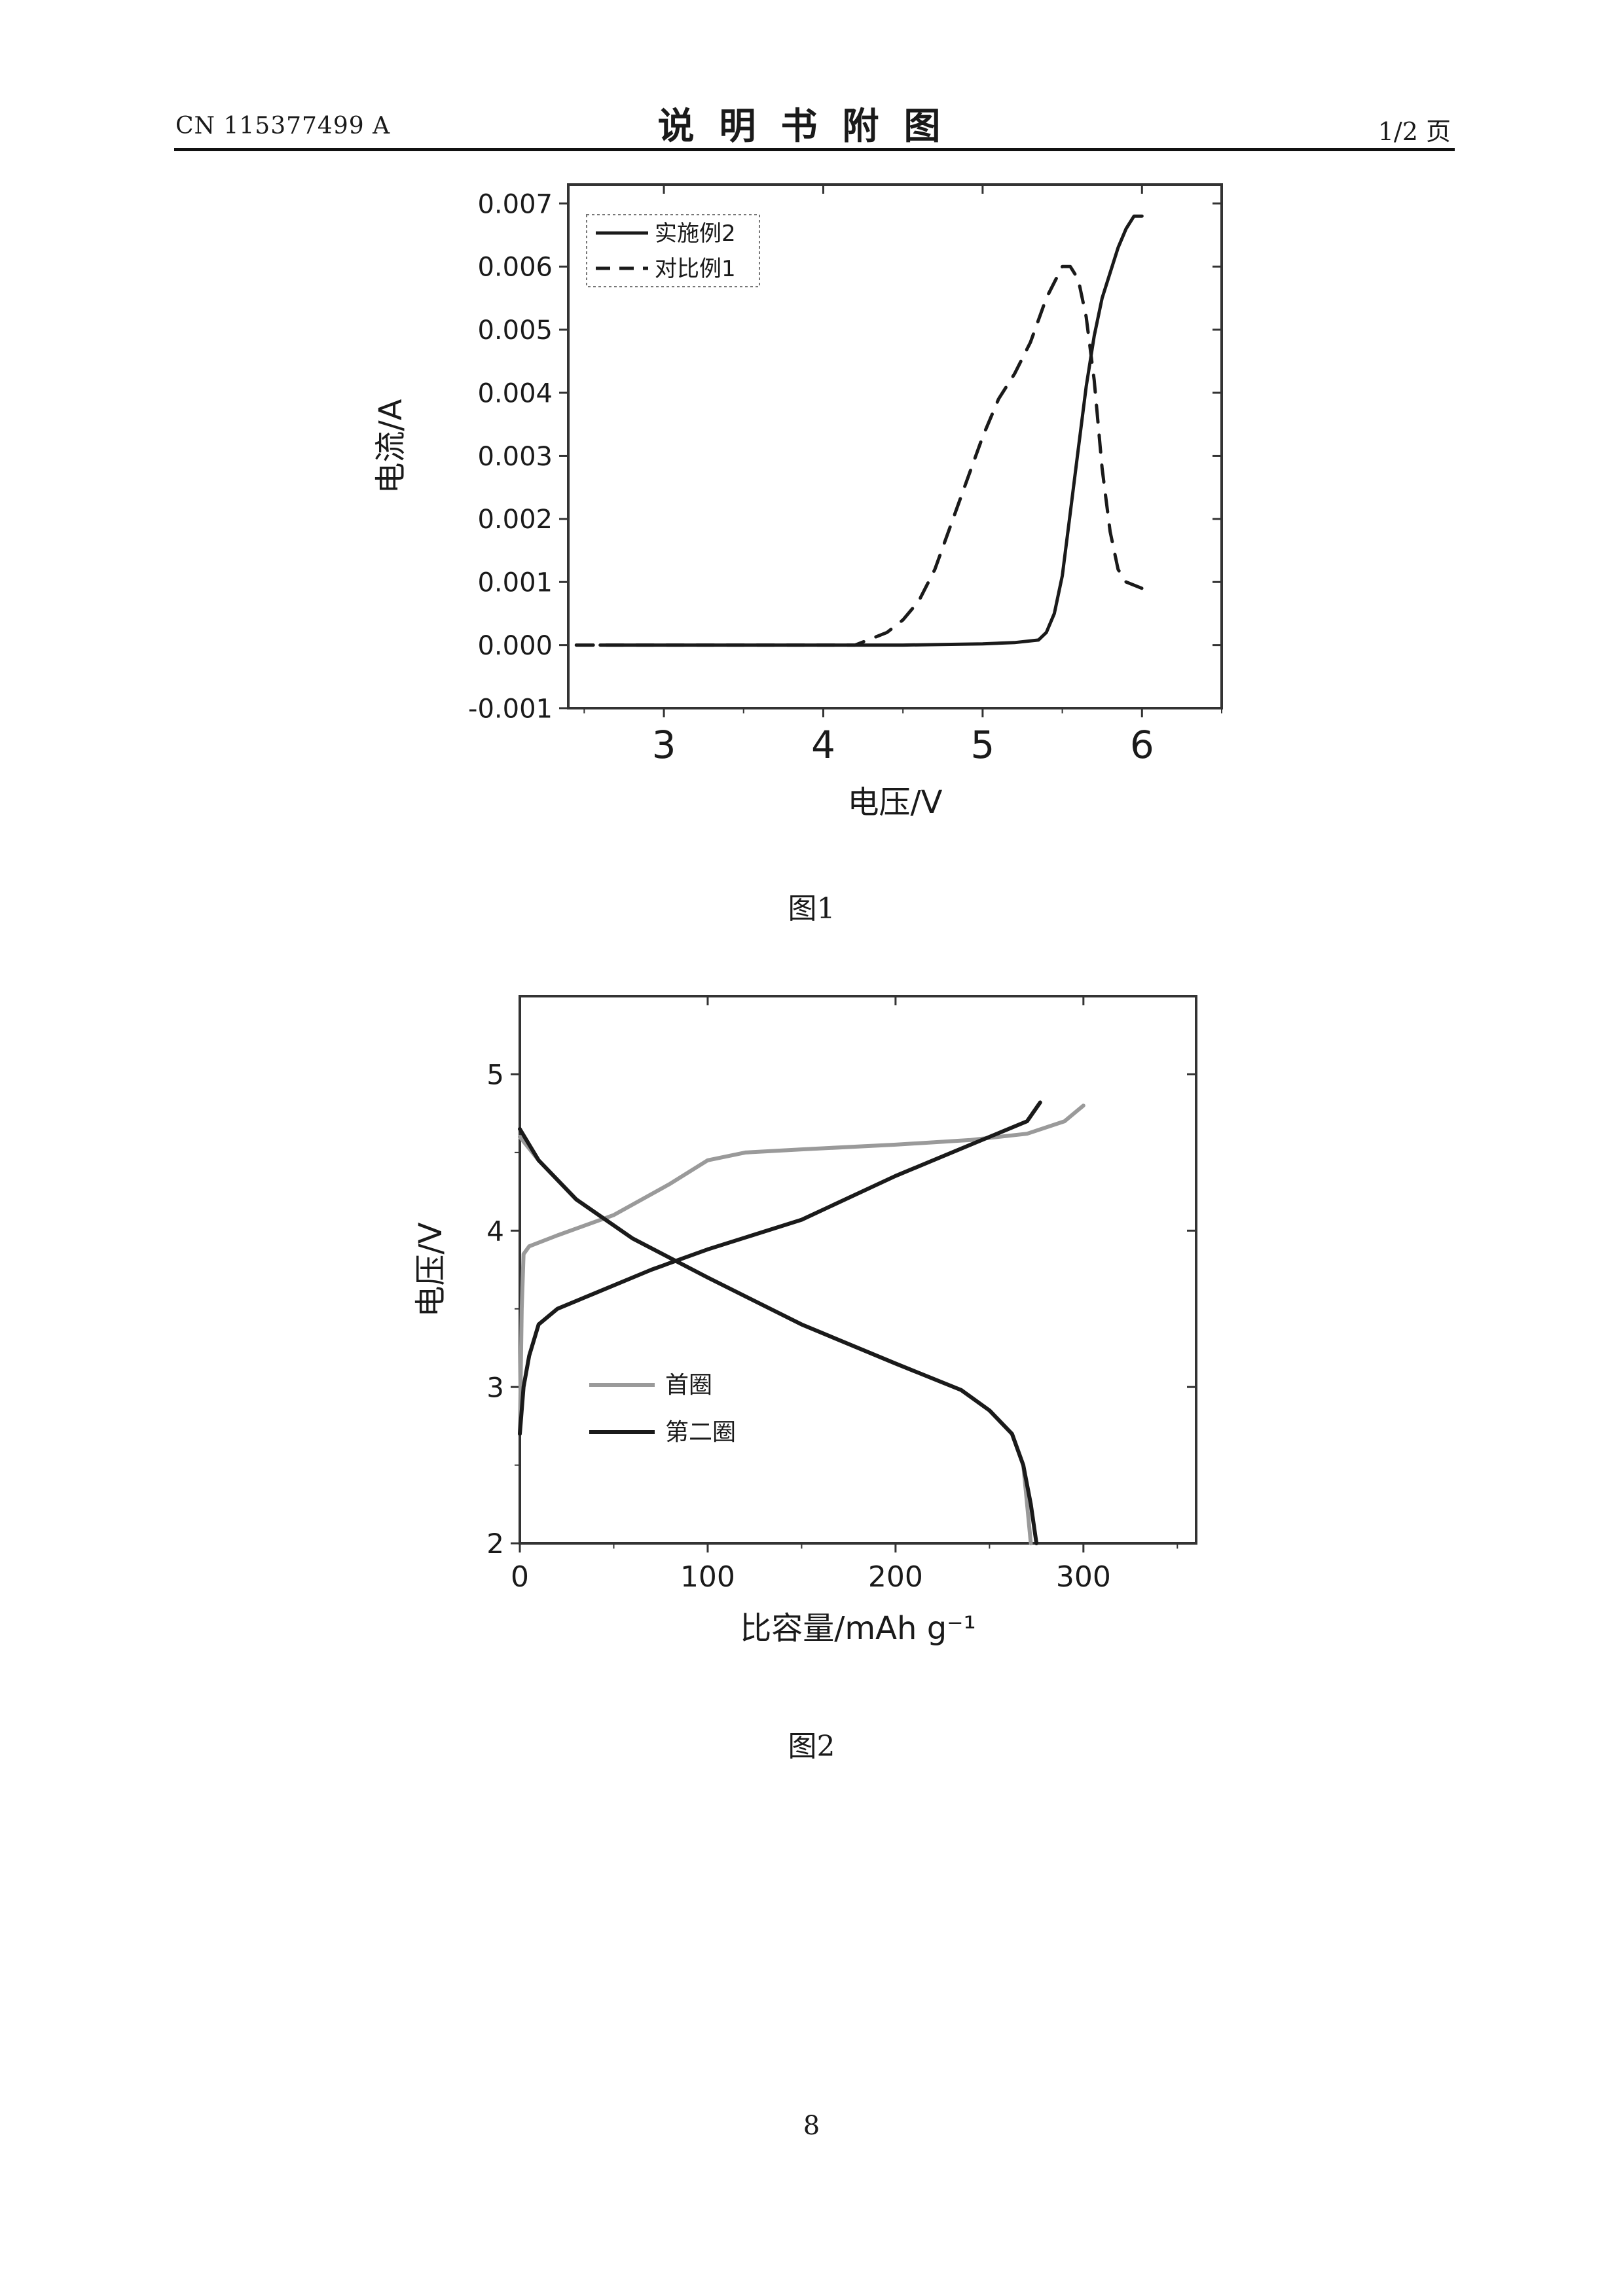 The image size is (1623, 2296). Describe the element at coordinates (895, 1577) in the screenshot. I see `x-tick-label: 200` at that location.